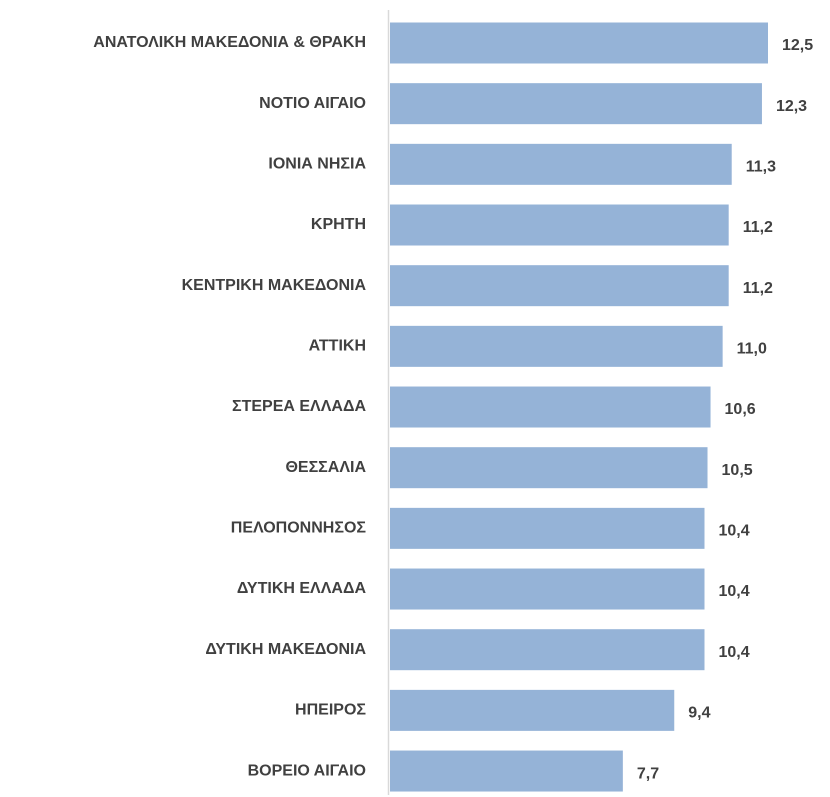 Image resolution: width=830 pixels, height=797 pixels. Describe the element at coordinates (699, 713) in the screenshot. I see `value-label: 9,4` at that location.